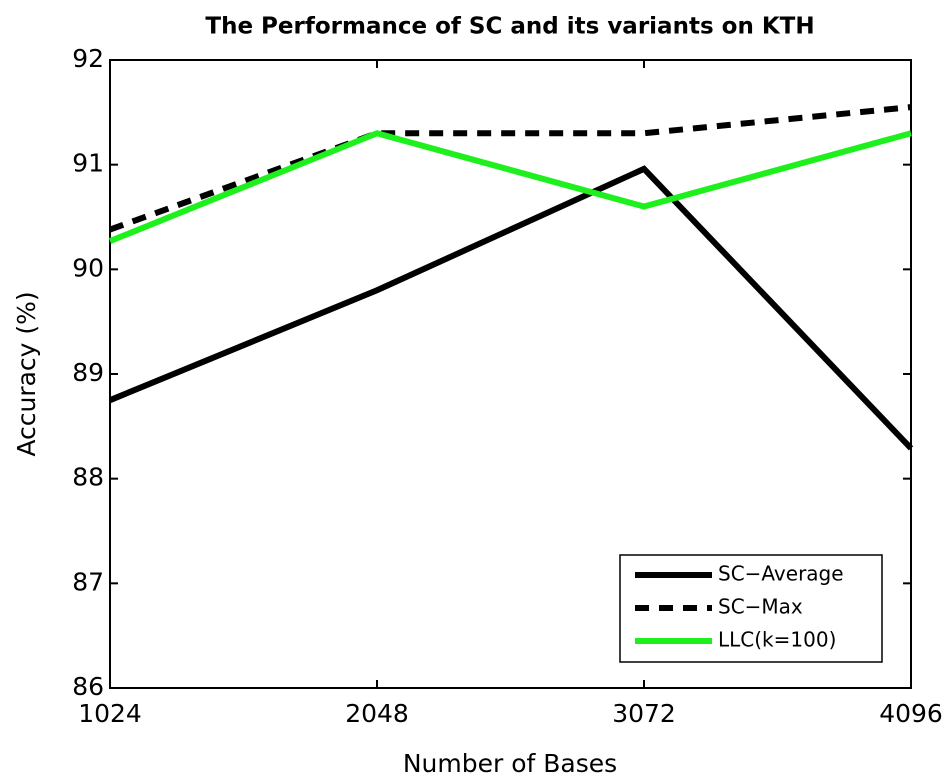 This screenshot has height=781, width=951. Describe the element at coordinates (88, 477) in the screenshot. I see `y-tick-label: 88` at that location.